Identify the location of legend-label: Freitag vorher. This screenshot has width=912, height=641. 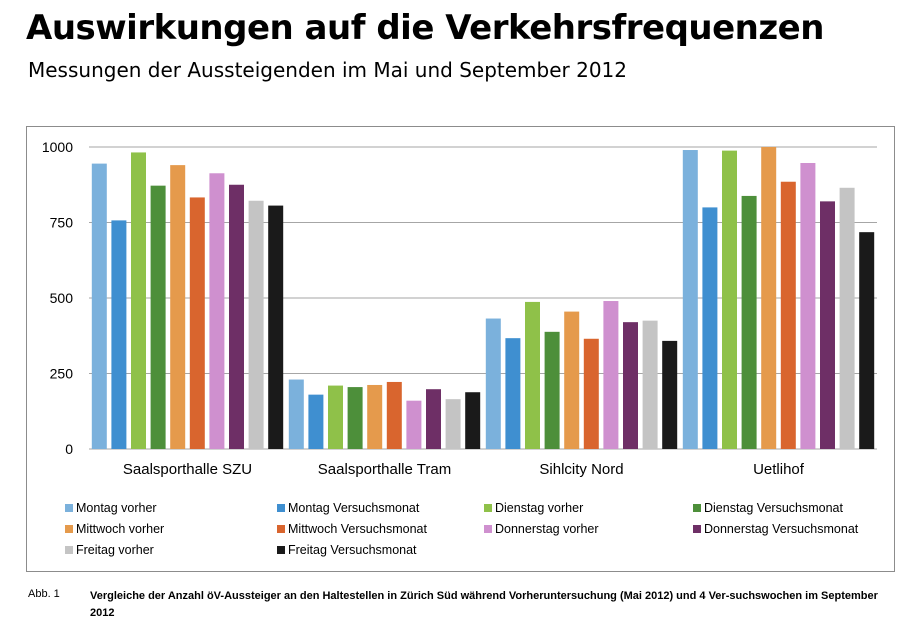
(115, 550).